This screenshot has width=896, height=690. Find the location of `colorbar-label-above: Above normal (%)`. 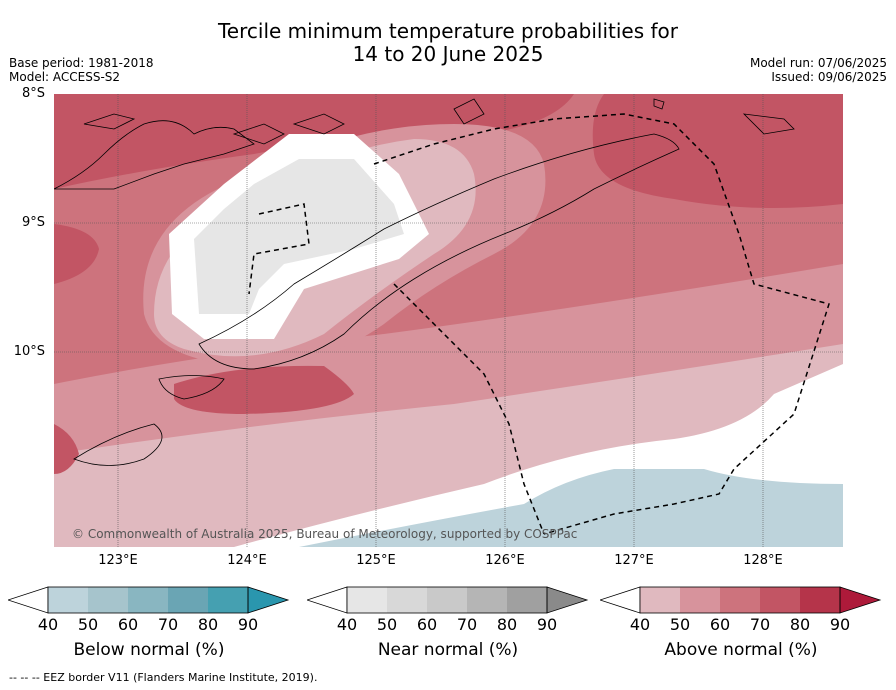

colorbar-label-above: Above normal (%) is located at coordinates (741, 650).